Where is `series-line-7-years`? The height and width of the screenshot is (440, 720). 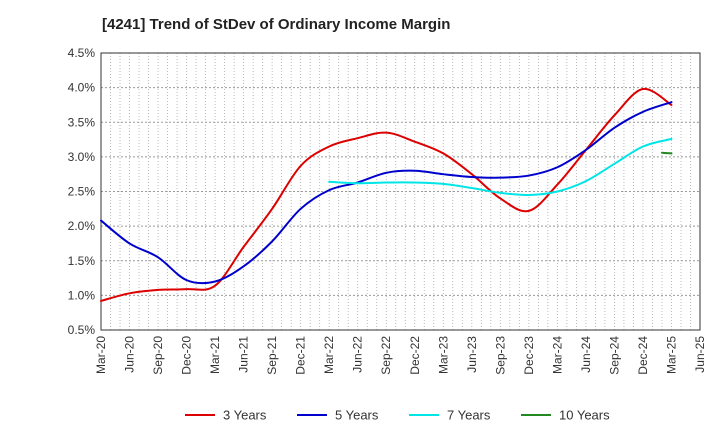 series-line-7-years is located at coordinates (500, 166).